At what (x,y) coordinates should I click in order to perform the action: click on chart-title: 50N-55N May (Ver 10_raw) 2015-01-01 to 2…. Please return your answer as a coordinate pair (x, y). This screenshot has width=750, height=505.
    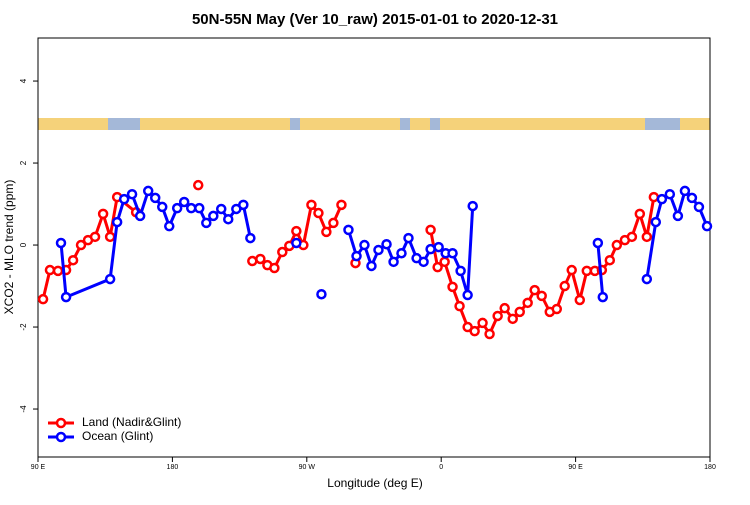
    Looking at the image, I should click on (375, 19).